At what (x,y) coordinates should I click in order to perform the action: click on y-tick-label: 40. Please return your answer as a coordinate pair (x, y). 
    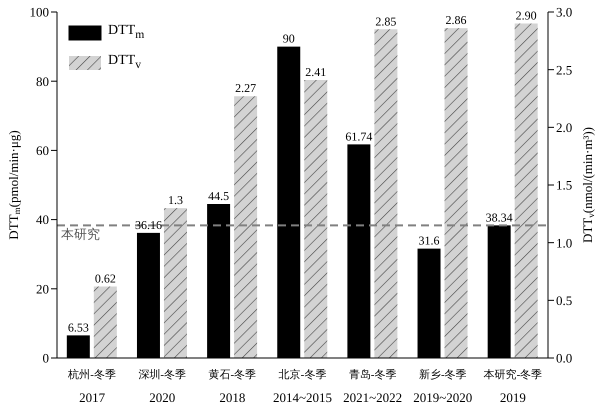
    Looking at the image, I should click on (42, 220).